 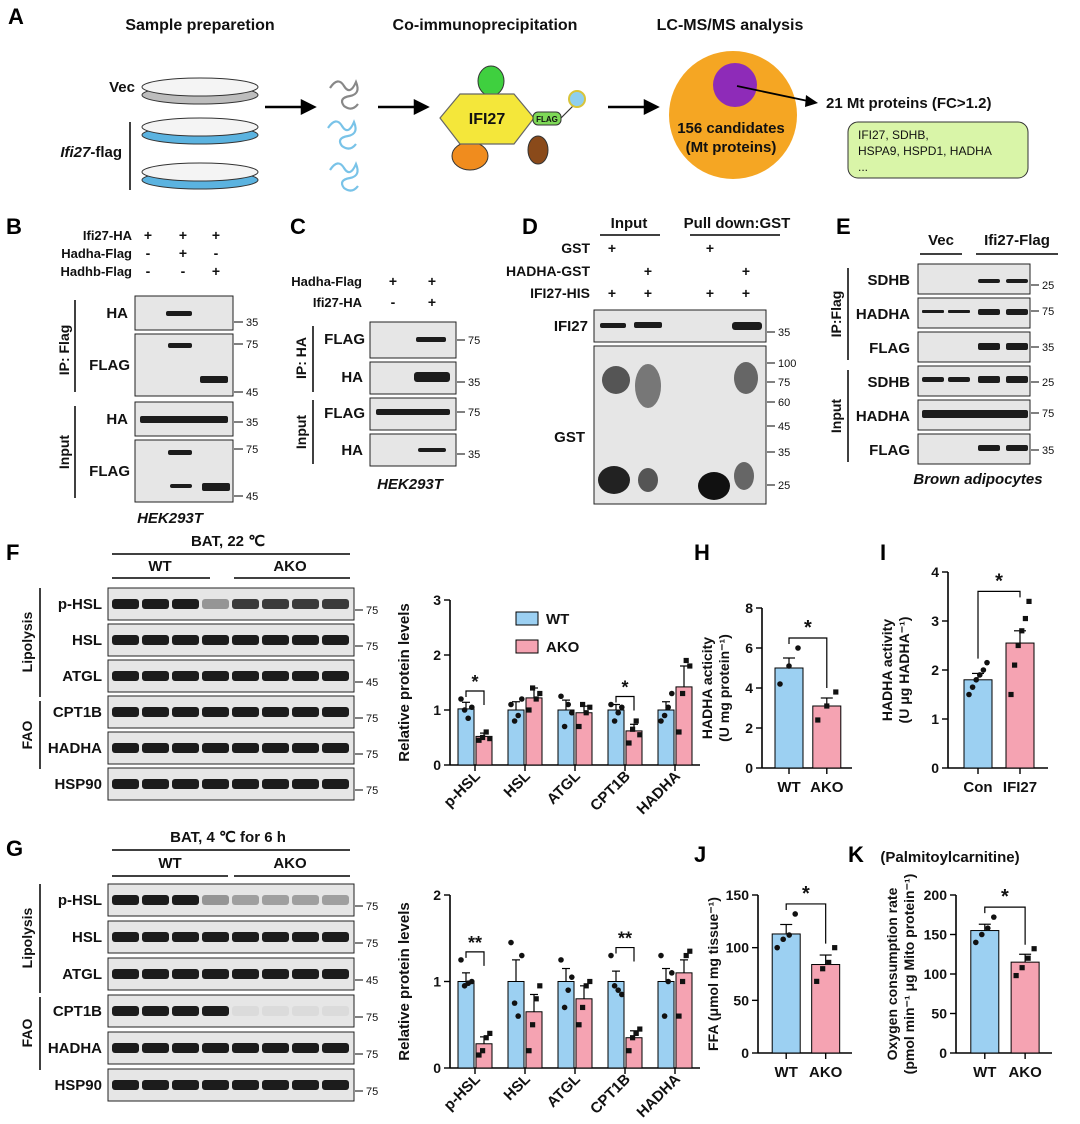 I want to click on mw-marker: 60, so click(x=784, y=403).